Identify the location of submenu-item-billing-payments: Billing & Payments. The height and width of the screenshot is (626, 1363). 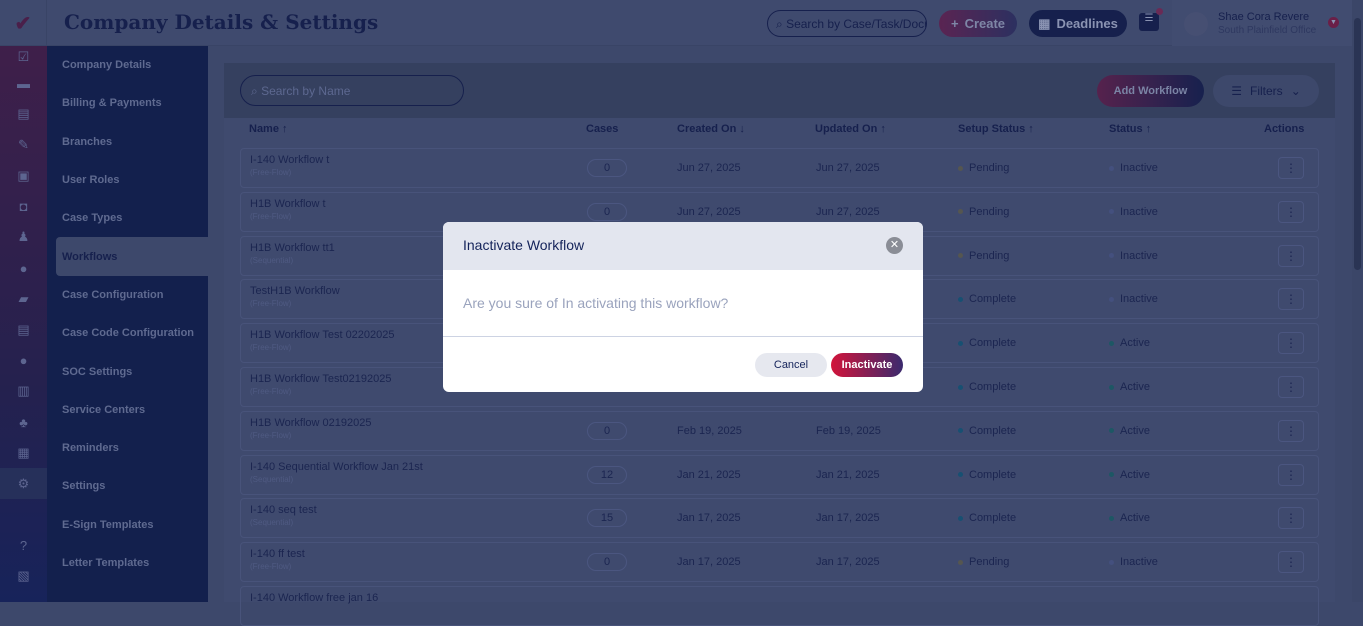
(112, 103).